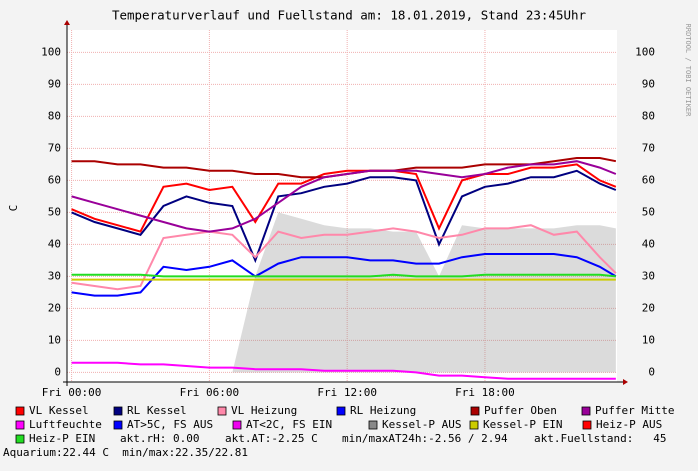  Describe the element at coordinates (67, 22) in the screenshot. I see `y-arrow` at that location.